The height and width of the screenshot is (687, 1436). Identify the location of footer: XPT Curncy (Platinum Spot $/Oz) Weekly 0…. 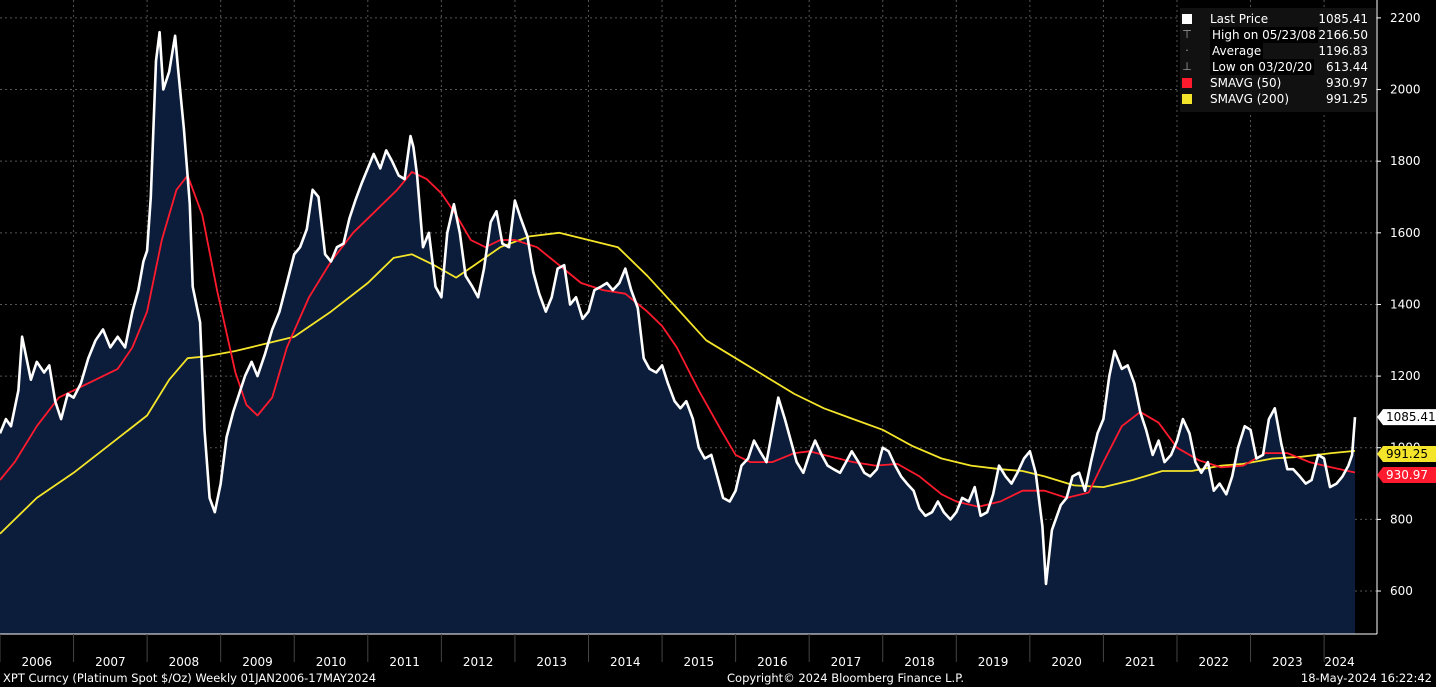
(718, 678).